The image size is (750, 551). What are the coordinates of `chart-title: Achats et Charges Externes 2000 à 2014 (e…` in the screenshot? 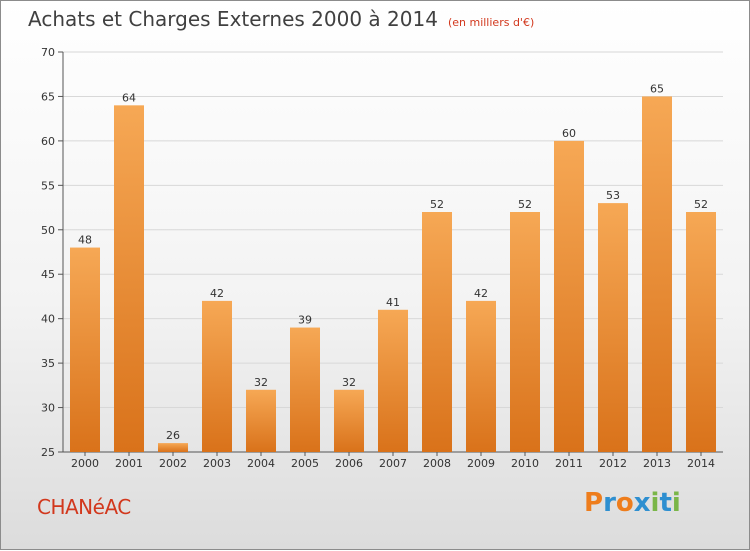 It's located at (281, 19).